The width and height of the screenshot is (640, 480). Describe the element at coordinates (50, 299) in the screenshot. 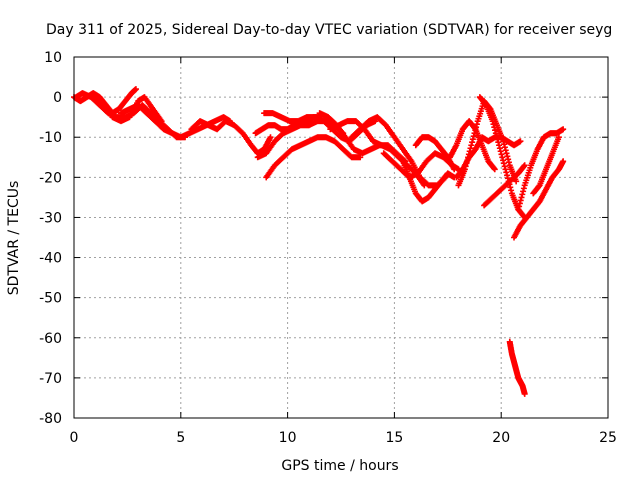

I see `y-tick-label: -50` at that location.